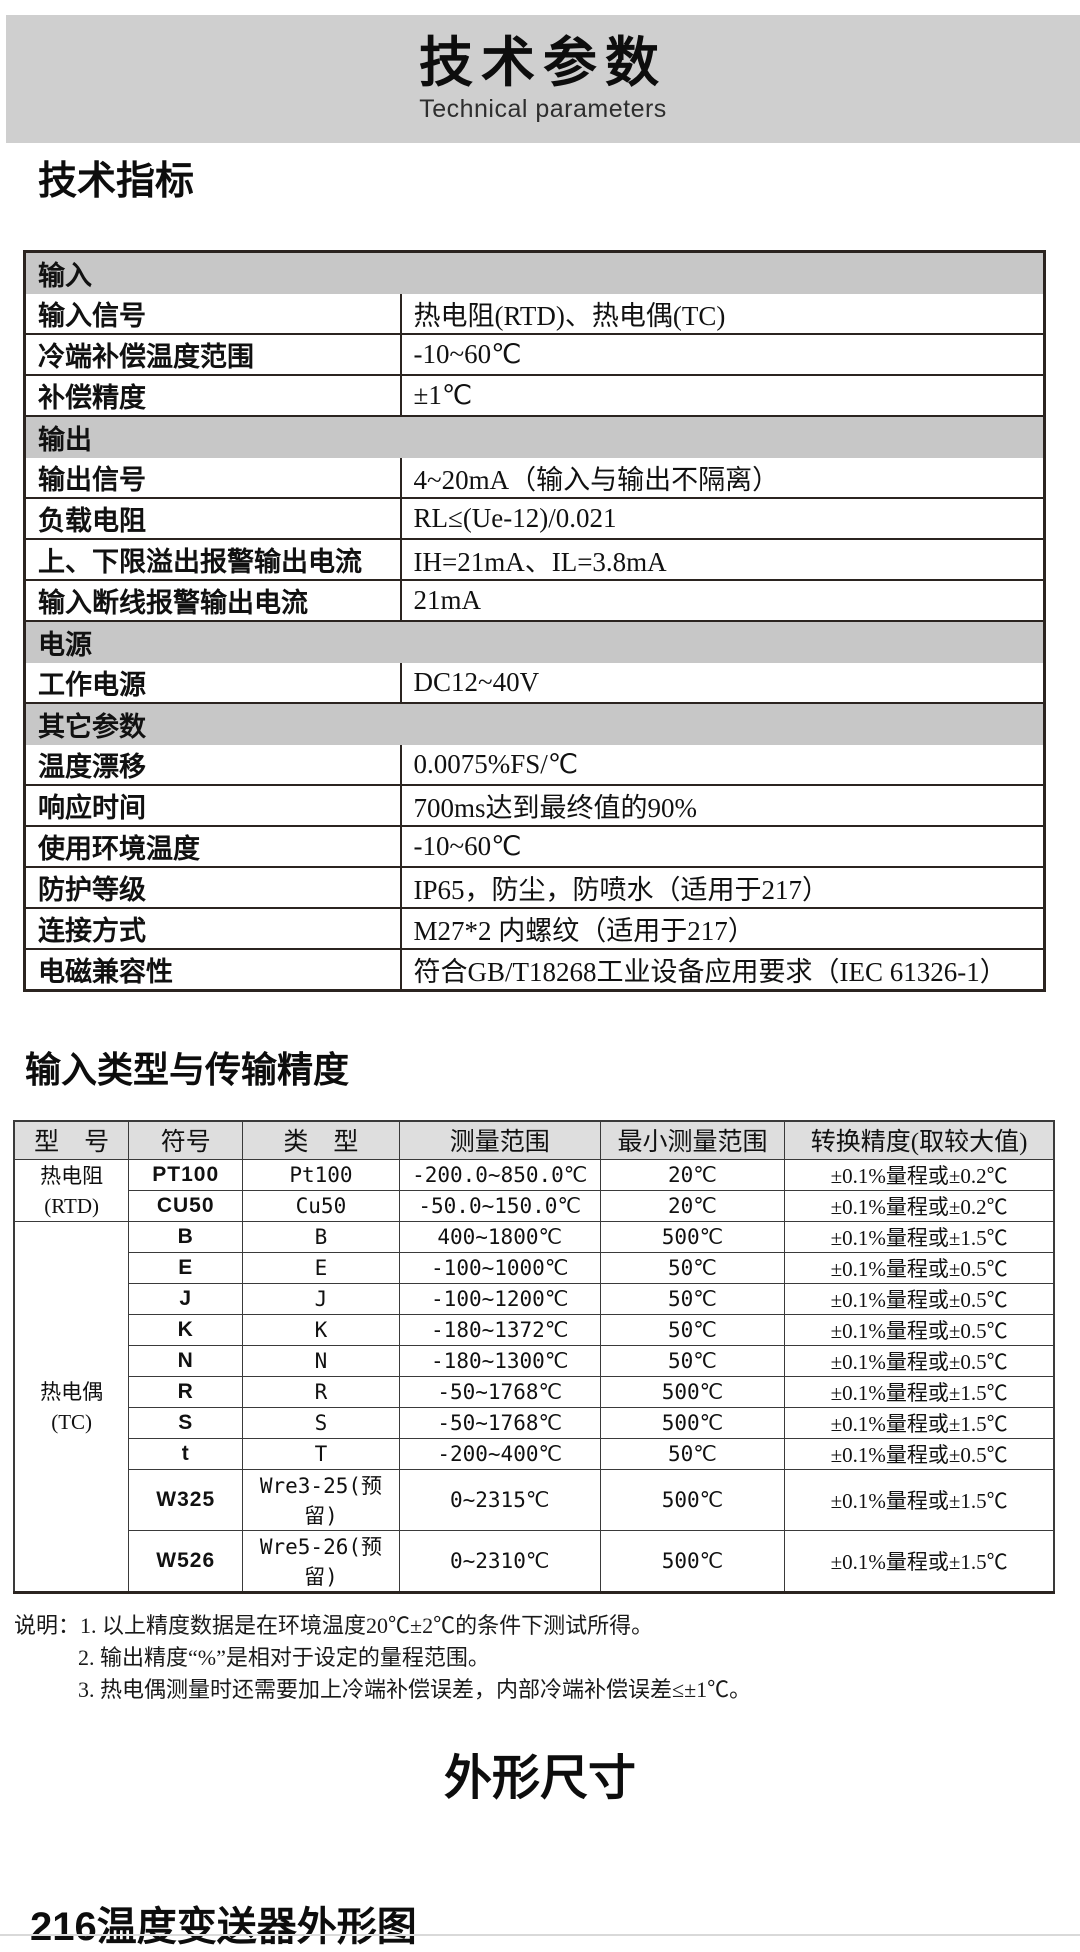 This screenshot has height=1952, width=1080. What do you see at coordinates (499, 1206) in the screenshot?
I see `range-cell: -50.0~150.0℃` at bounding box center [499, 1206].